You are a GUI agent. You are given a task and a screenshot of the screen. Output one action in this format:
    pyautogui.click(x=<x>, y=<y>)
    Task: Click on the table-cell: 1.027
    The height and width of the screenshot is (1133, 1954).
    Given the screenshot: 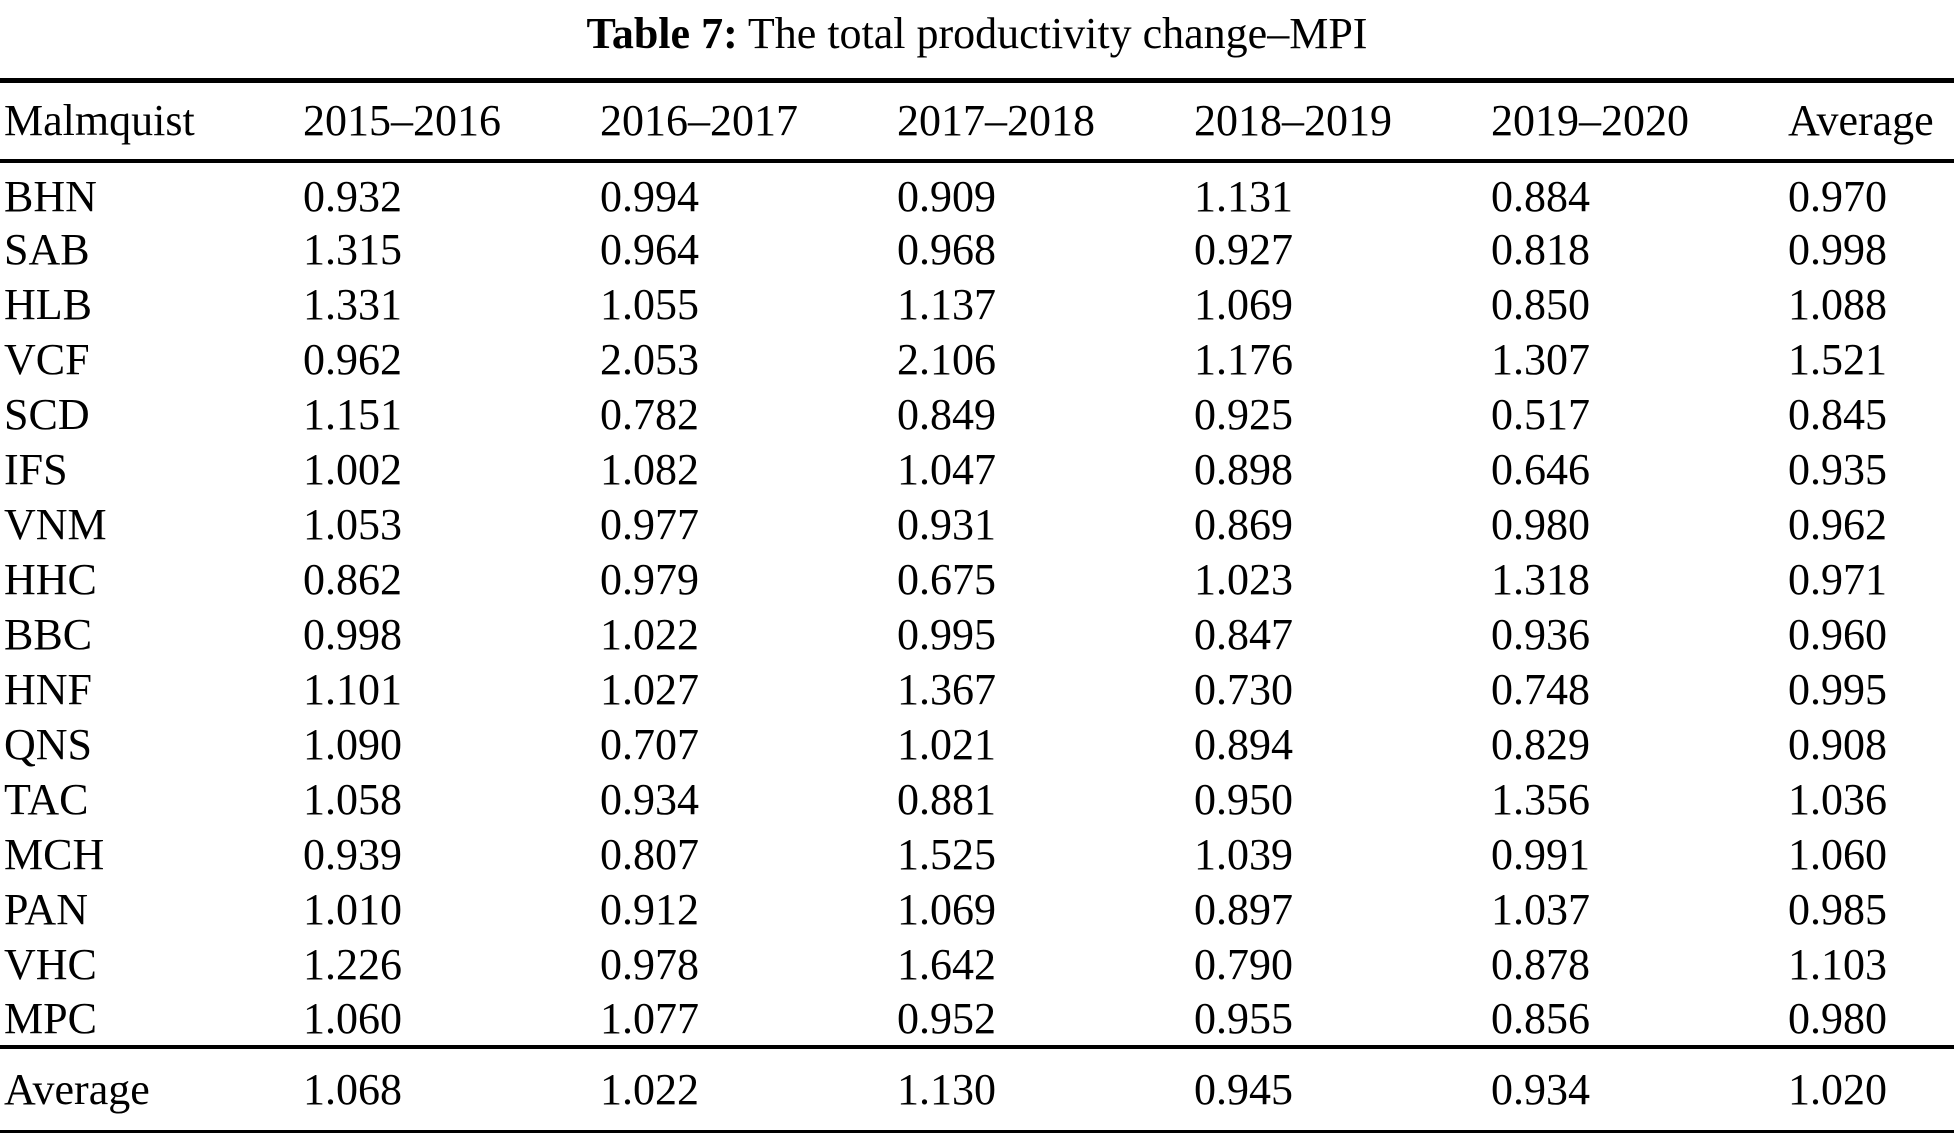 What is the action you would take?
    pyautogui.click(x=649, y=689)
    